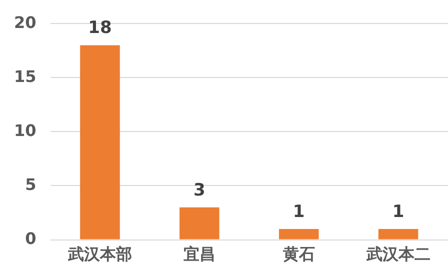 The width and height of the screenshot is (448, 271). What do you see at coordinates (397, 254) in the screenshot?
I see `x-tick-label: 武汉本二` at bounding box center [397, 254].